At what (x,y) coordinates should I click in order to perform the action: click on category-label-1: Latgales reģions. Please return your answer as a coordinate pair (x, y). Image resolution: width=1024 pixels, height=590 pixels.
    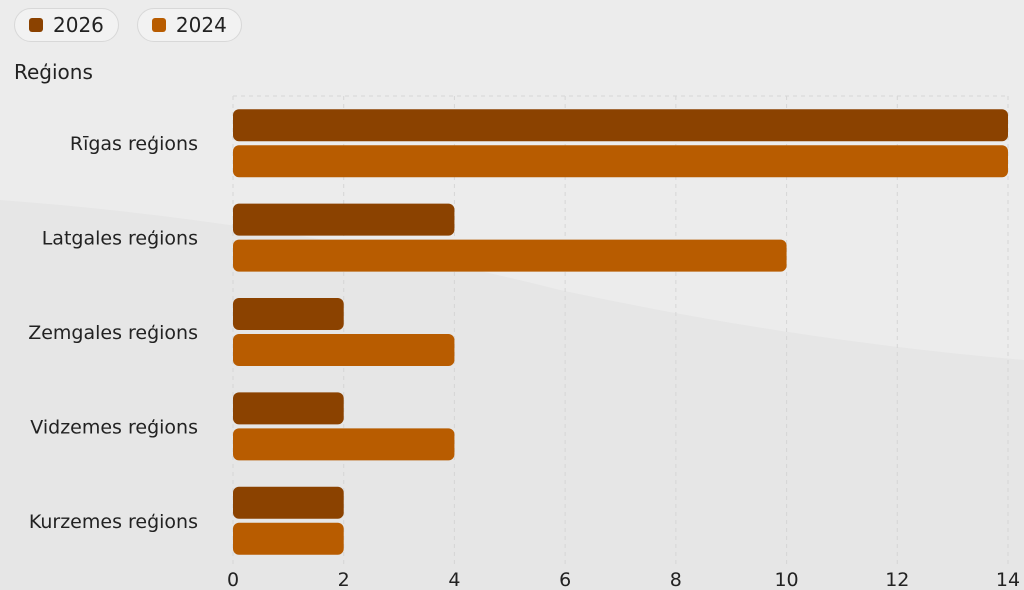
    Looking at the image, I should click on (120, 239).